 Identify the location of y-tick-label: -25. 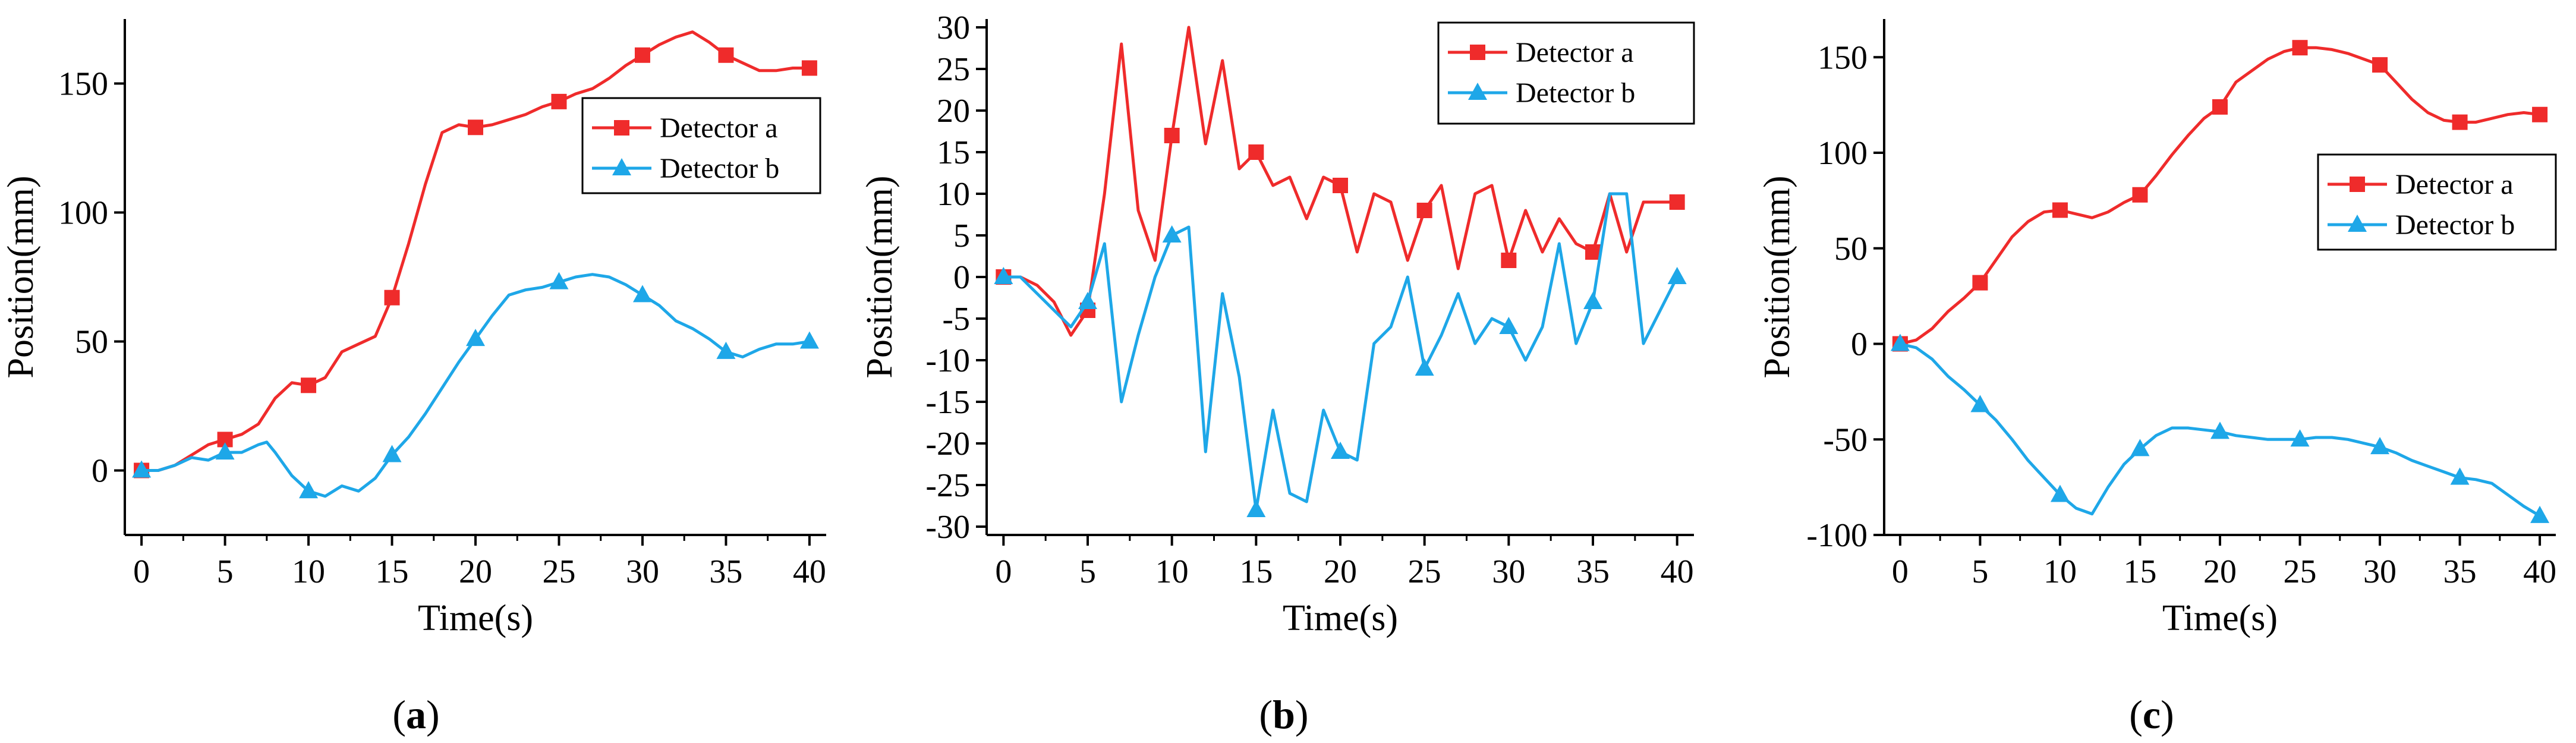
(948, 485).